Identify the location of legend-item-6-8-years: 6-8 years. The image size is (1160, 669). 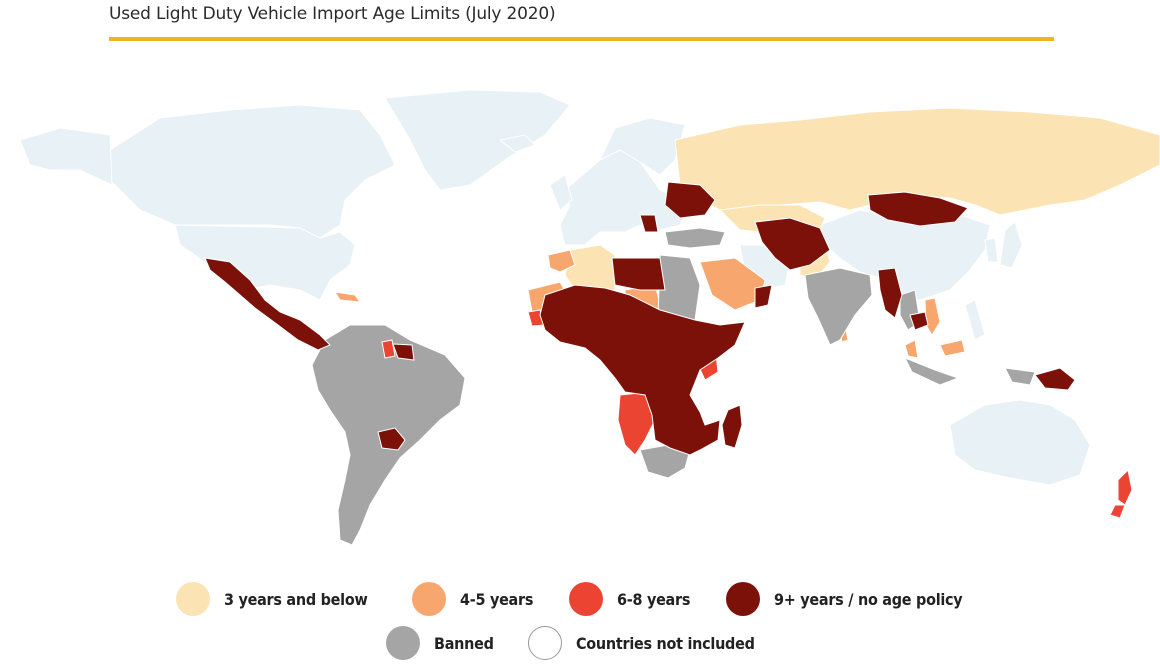
(633, 599).